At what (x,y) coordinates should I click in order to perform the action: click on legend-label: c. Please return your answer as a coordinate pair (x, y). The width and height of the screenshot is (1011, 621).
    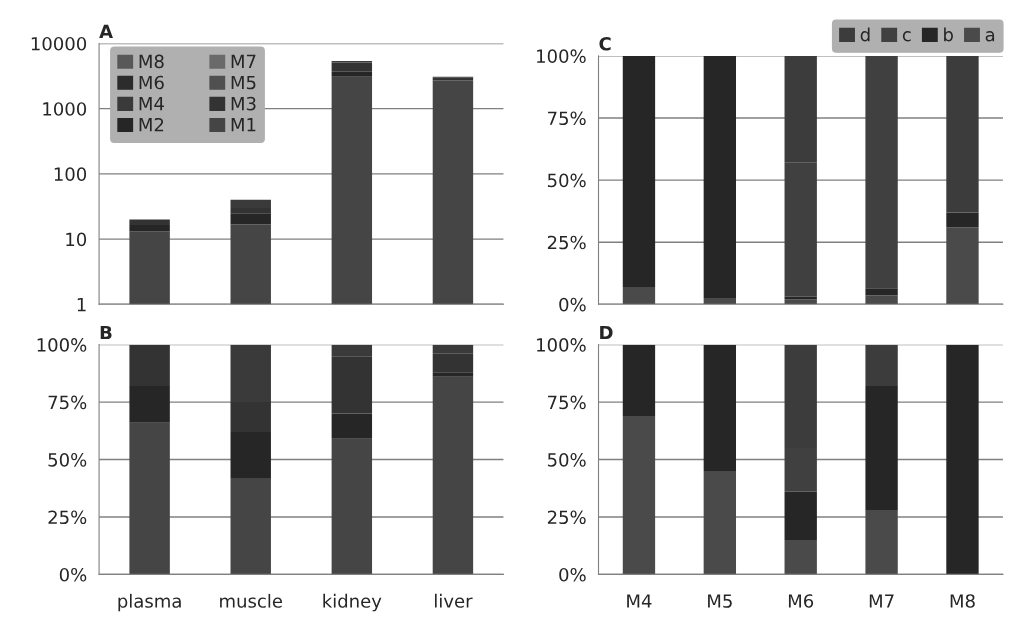
    Looking at the image, I should click on (906, 36).